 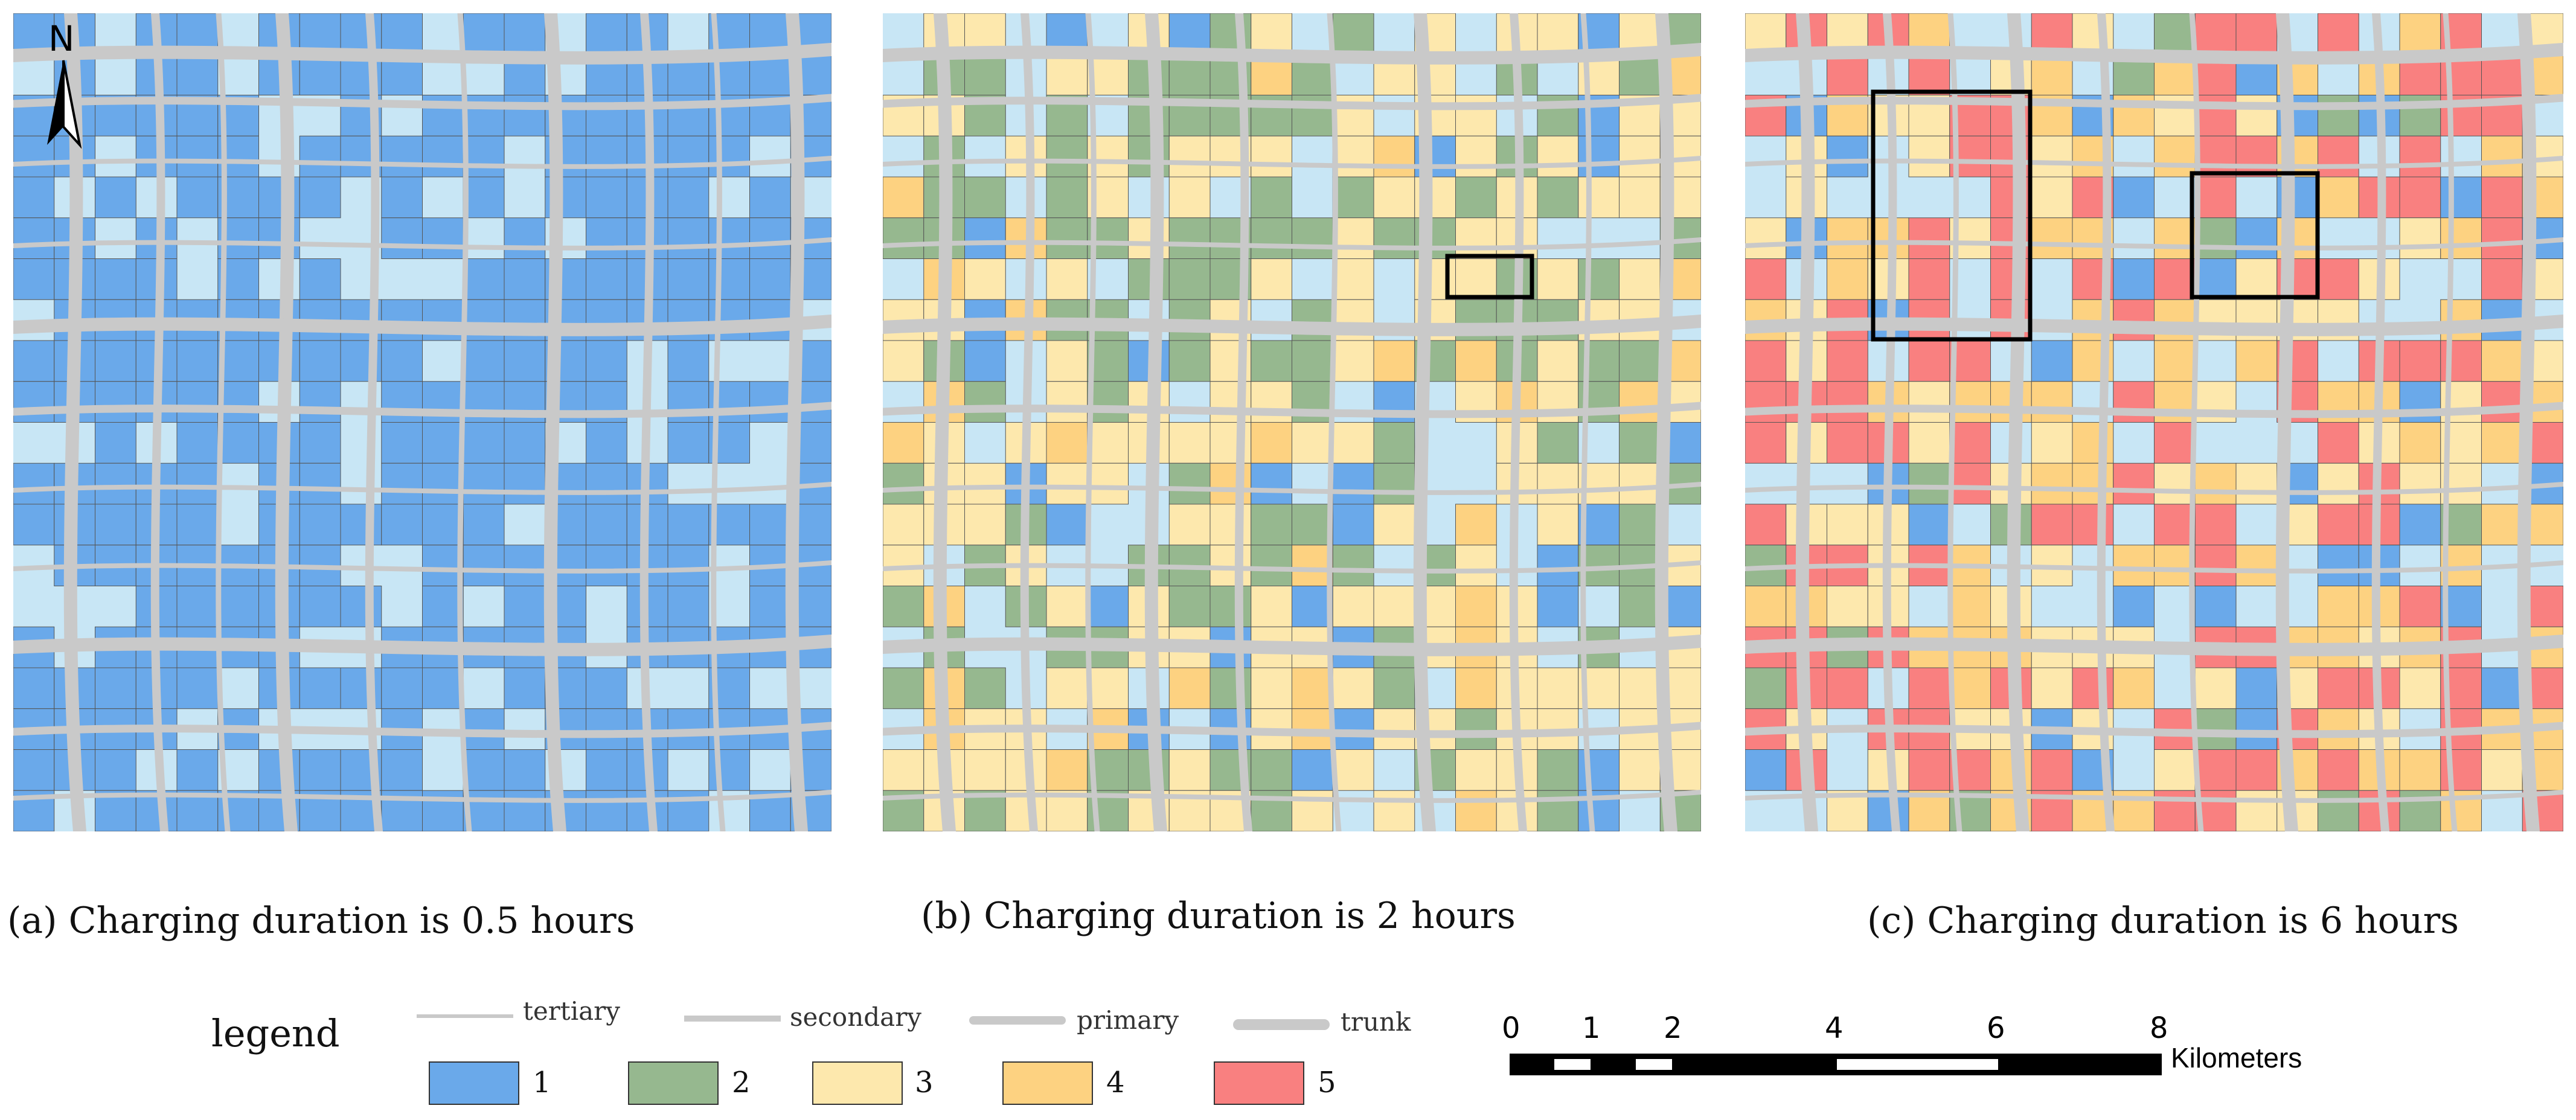 I want to click on north-arrow-shape, so click(x=64, y=104).